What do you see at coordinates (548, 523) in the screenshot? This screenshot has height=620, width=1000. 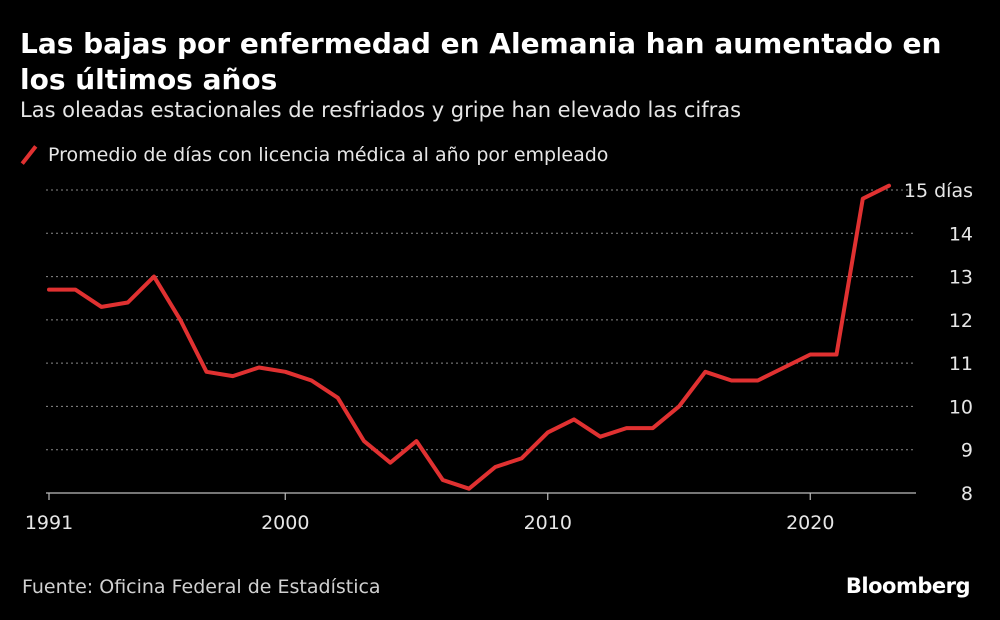 I see `x-tick-label: 2010` at bounding box center [548, 523].